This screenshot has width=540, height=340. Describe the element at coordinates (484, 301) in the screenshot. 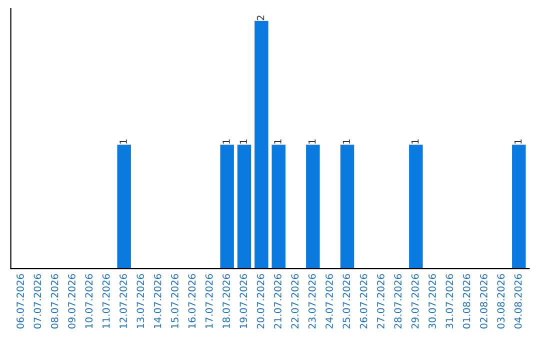

I see `x-tick-label: 02.08.2026` at that location.